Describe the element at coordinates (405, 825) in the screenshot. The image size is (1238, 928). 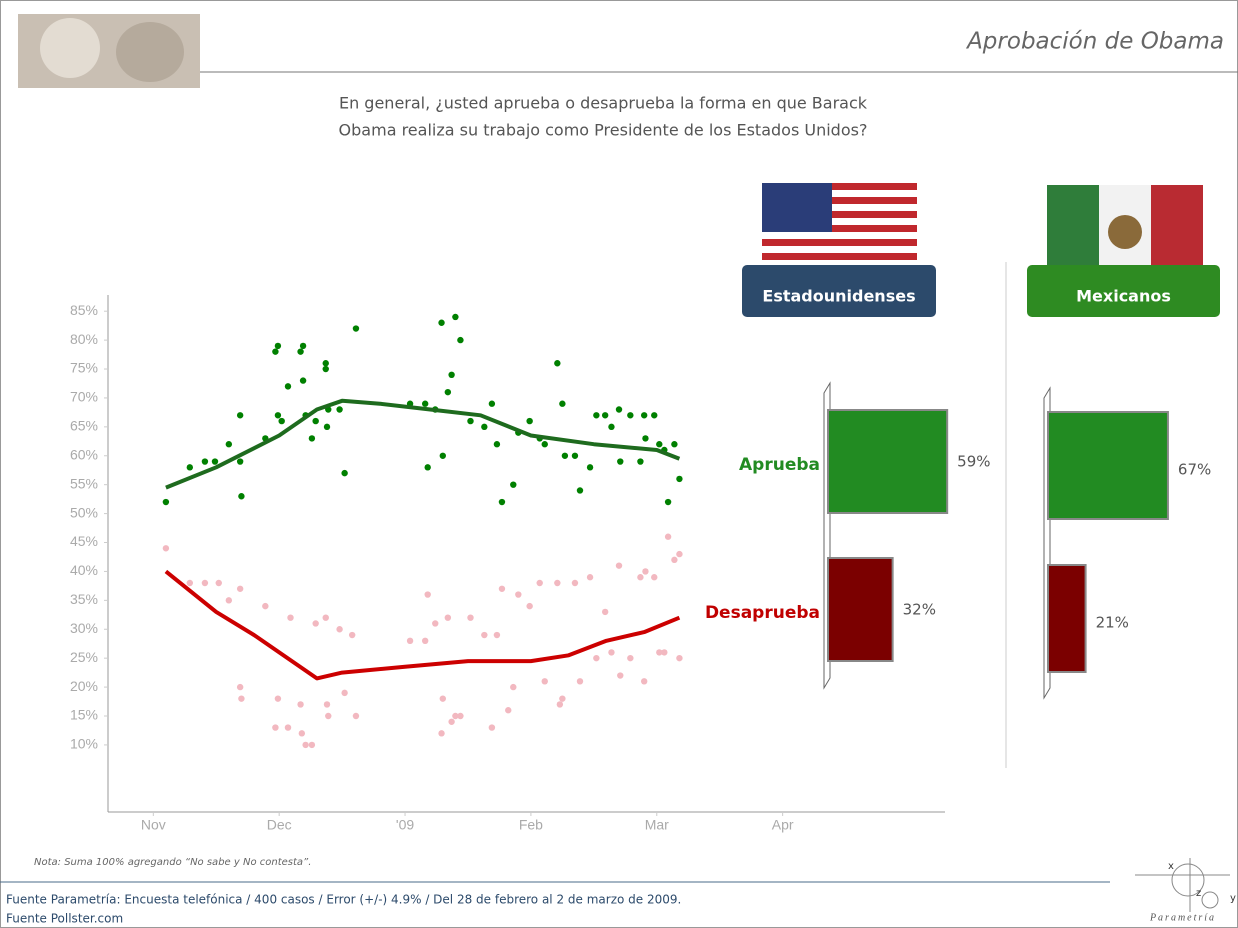
I see `x-tick-label: '09` at that location.